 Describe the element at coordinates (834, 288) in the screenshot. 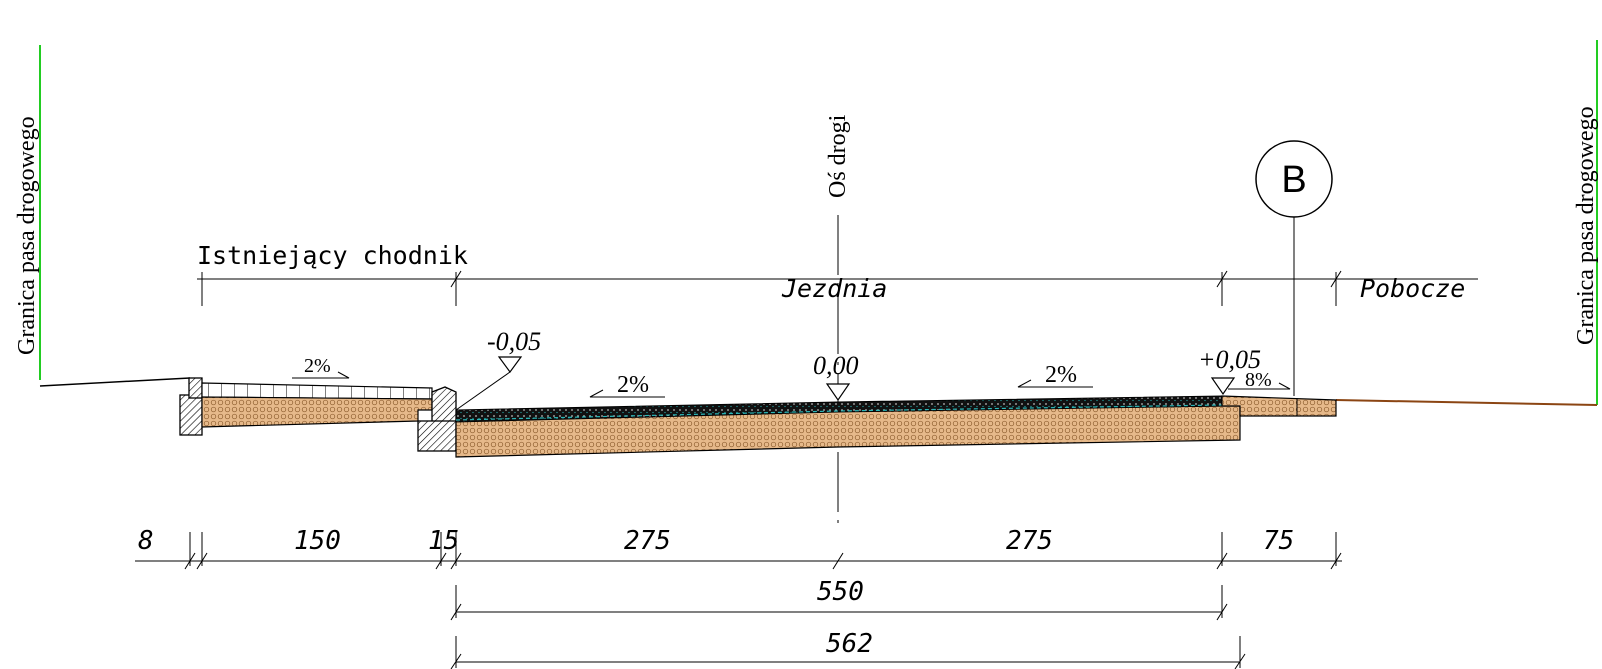

I see `section-label-roadway: Jezdnia` at that location.